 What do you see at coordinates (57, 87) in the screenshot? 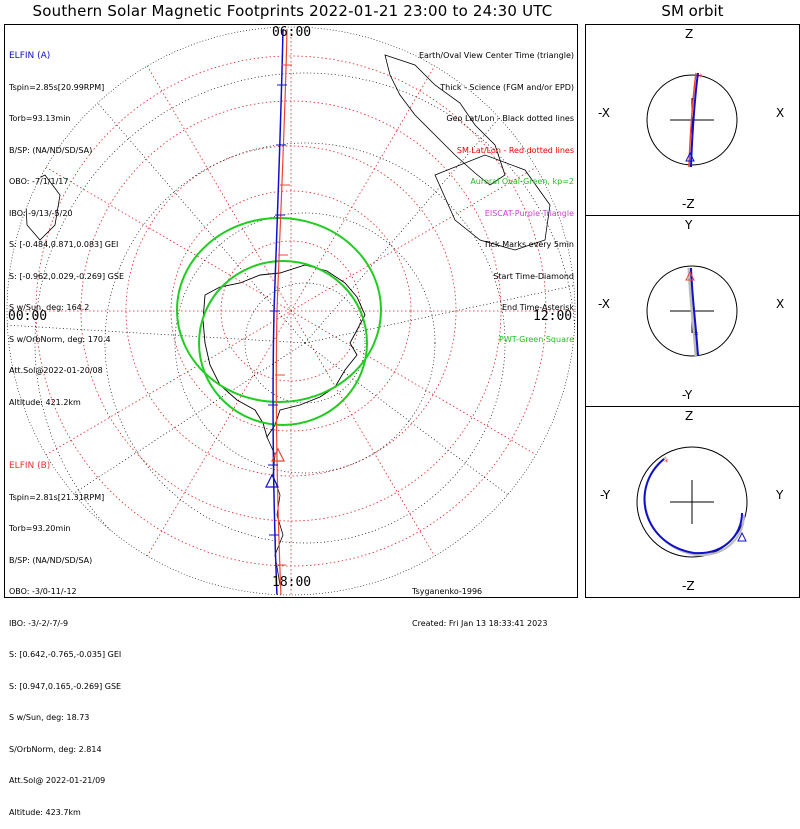
I see `elfin-a-line: Tspin=2.85s[20.99RPM]` at bounding box center [57, 87].